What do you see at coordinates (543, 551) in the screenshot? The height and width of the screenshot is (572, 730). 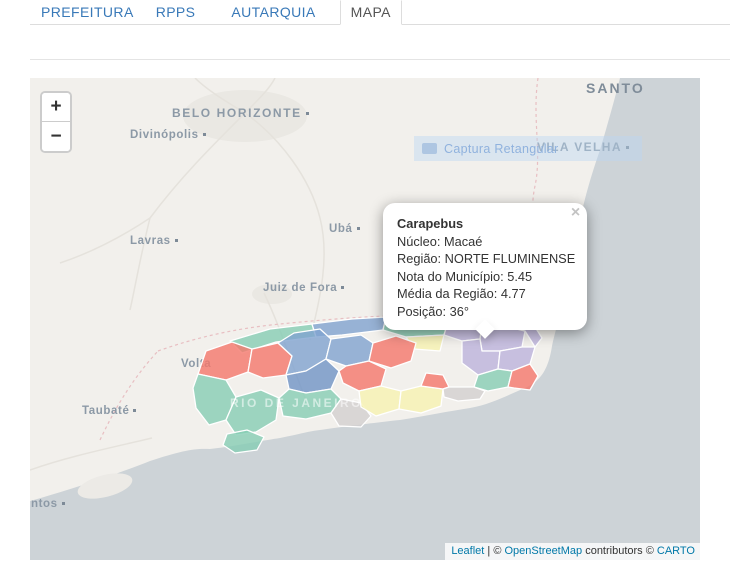 I see `openstreetmap-link: OpenStreetMap` at bounding box center [543, 551].